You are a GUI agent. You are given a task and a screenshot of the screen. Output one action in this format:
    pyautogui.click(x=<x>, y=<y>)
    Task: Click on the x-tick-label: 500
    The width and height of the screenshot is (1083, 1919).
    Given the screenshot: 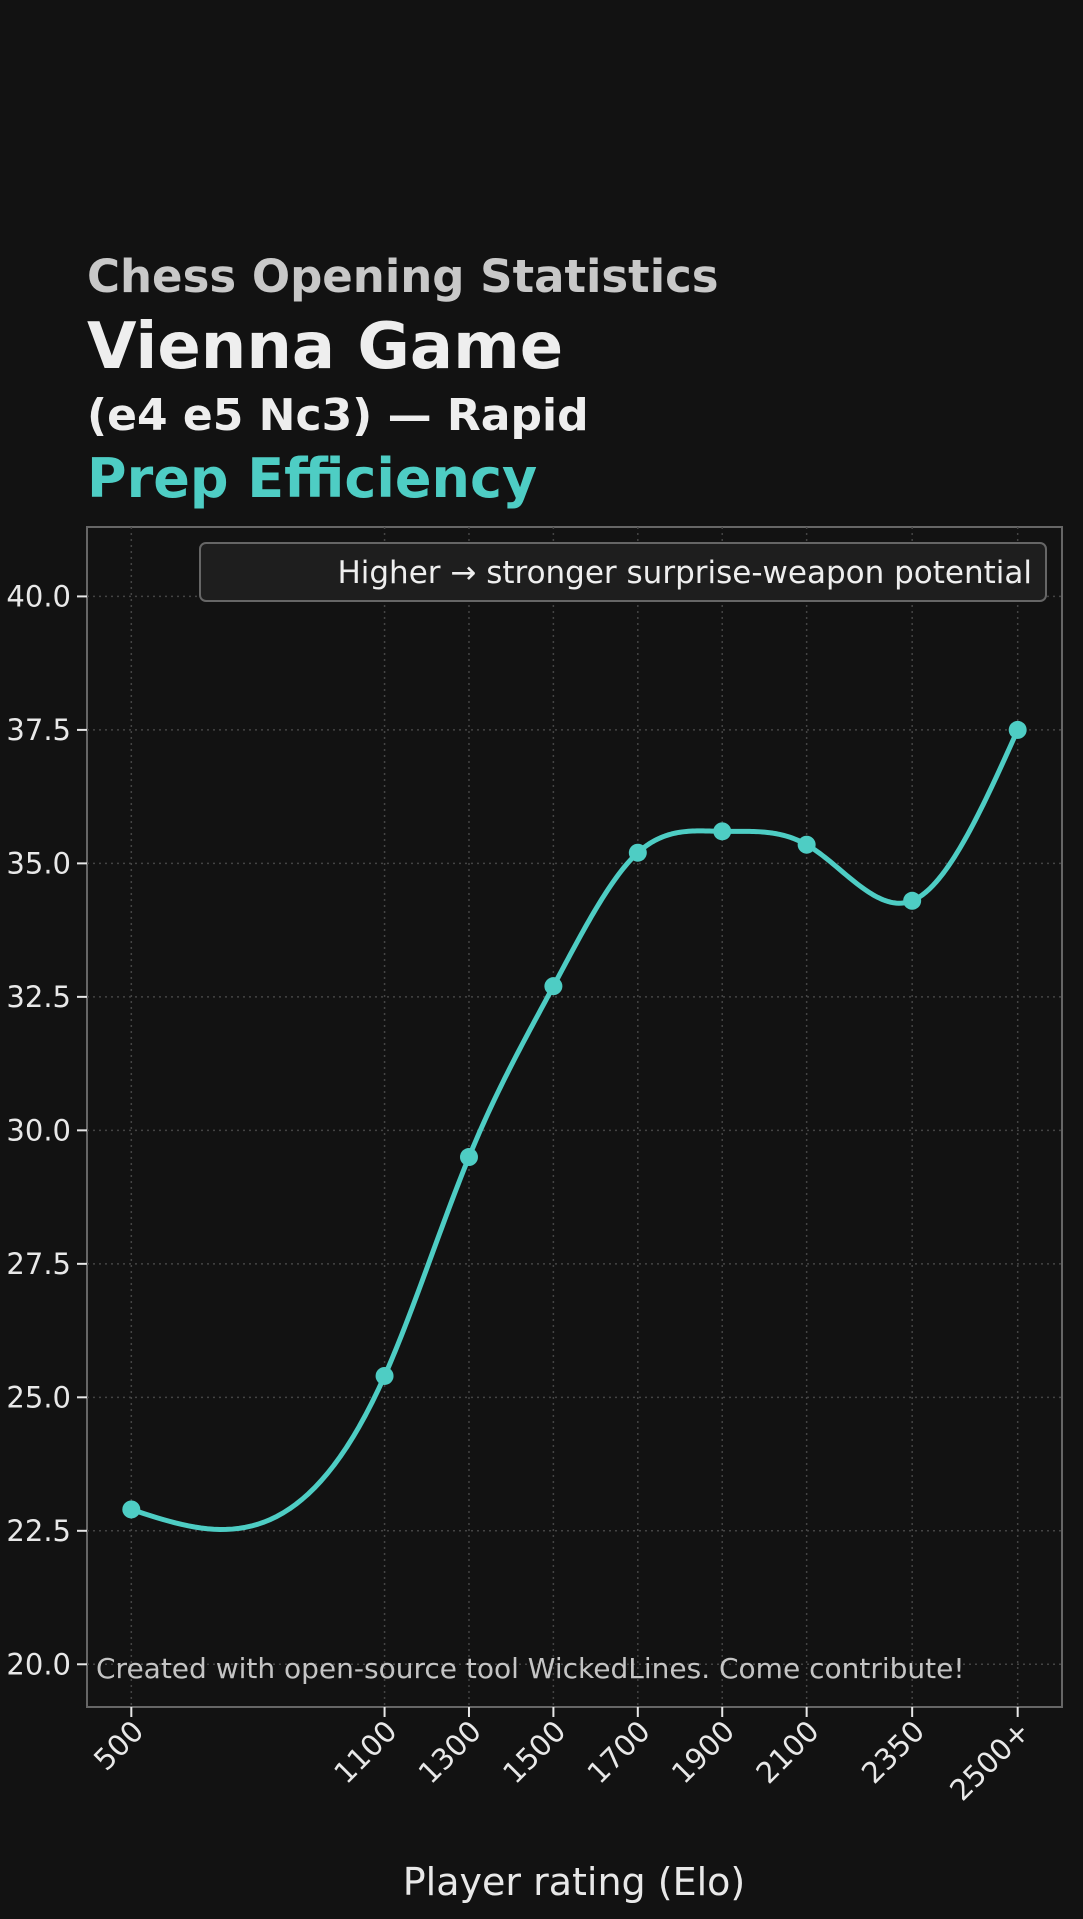 What is the action you would take?
    pyautogui.click(x=118, y=1745)
    